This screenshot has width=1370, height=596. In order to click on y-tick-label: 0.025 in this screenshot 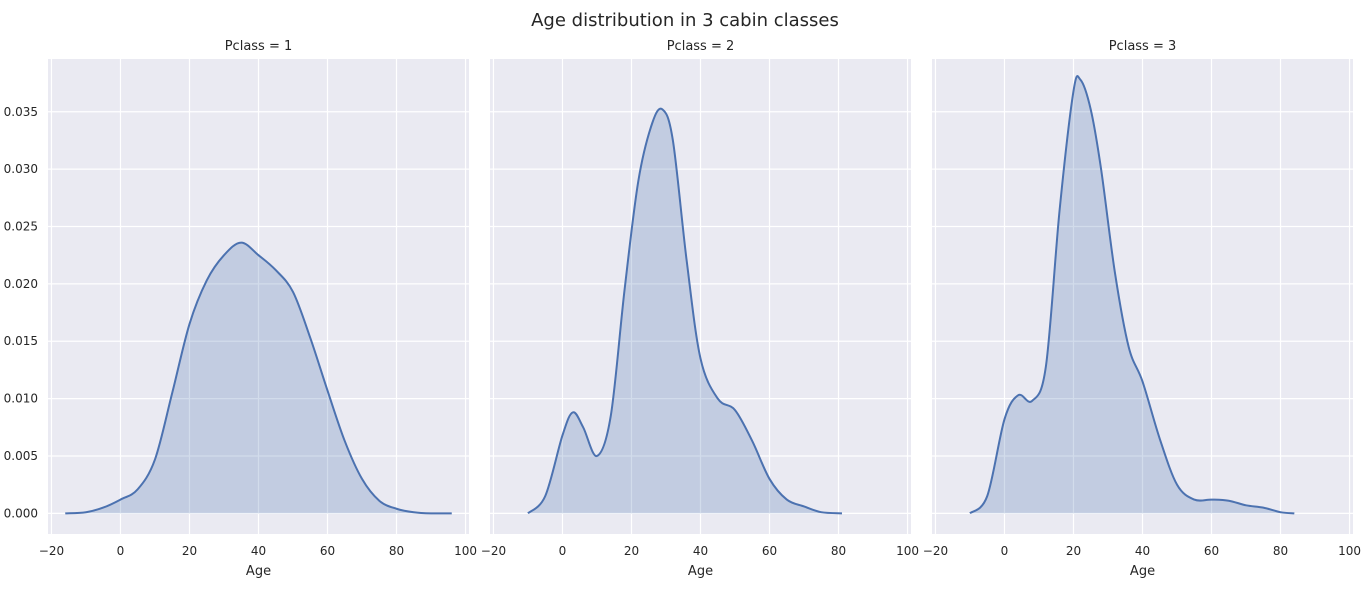, I will do `click(21, 227)`.